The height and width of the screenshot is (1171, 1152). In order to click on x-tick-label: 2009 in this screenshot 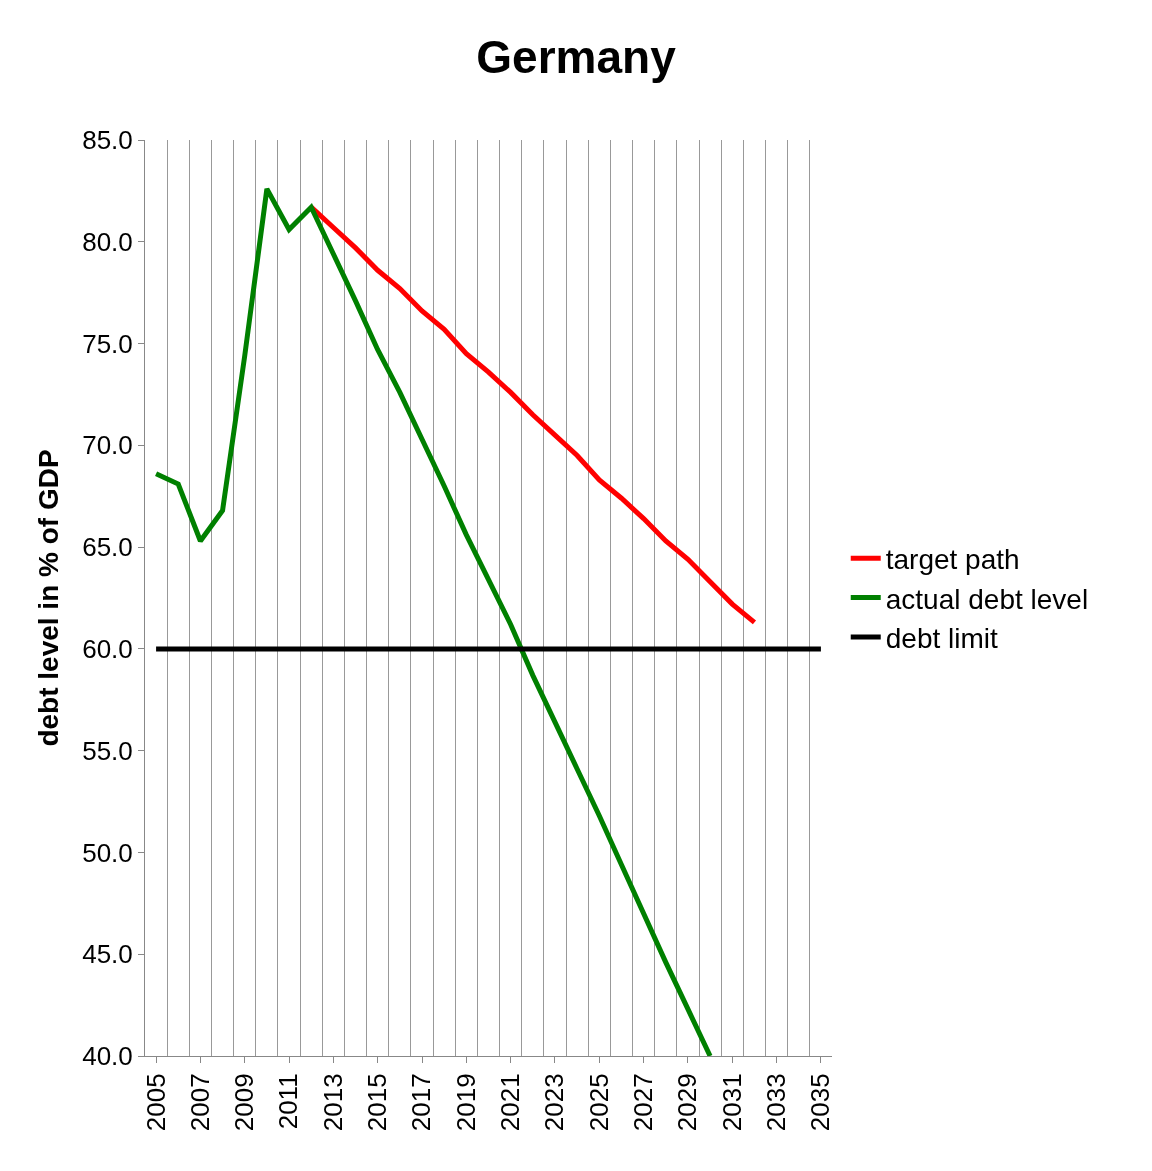, I will do `click(244, 1102)`.